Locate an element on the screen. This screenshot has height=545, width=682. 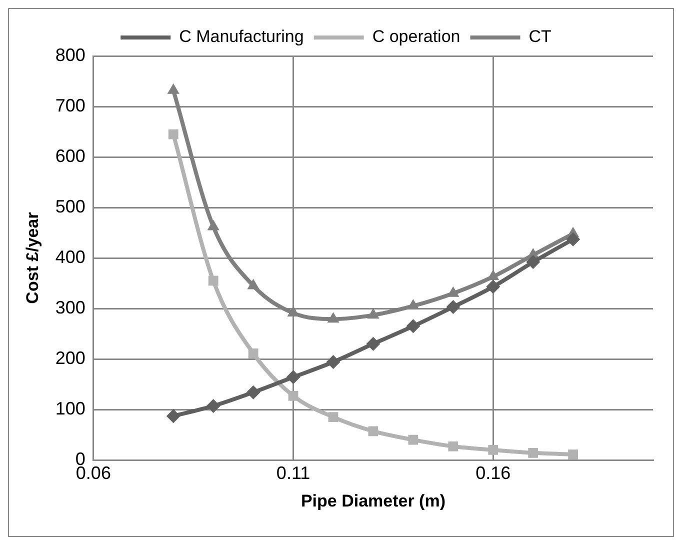
y-tick-label: 400 is located at coordinates (70, 256).